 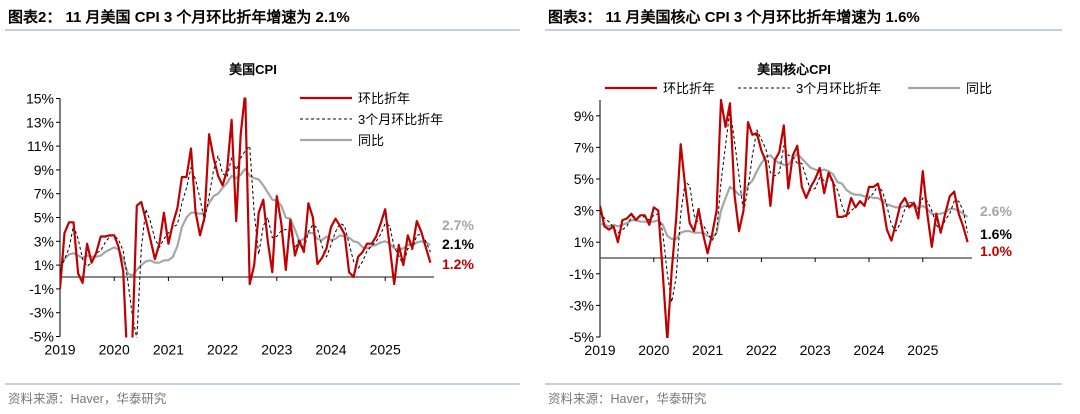 I want to click on footer-rule-left, so click(x=262, y=384).